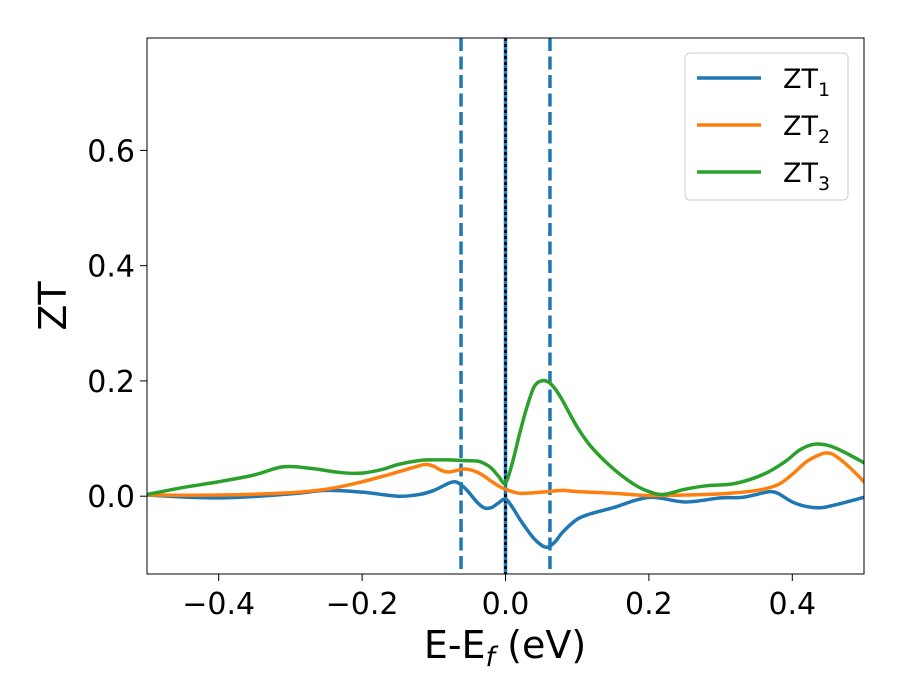  What do you see at coordinates (806, 129) in the screenshot?
I see `legend-label-2: ZT2` at bounding box center [806, 129].